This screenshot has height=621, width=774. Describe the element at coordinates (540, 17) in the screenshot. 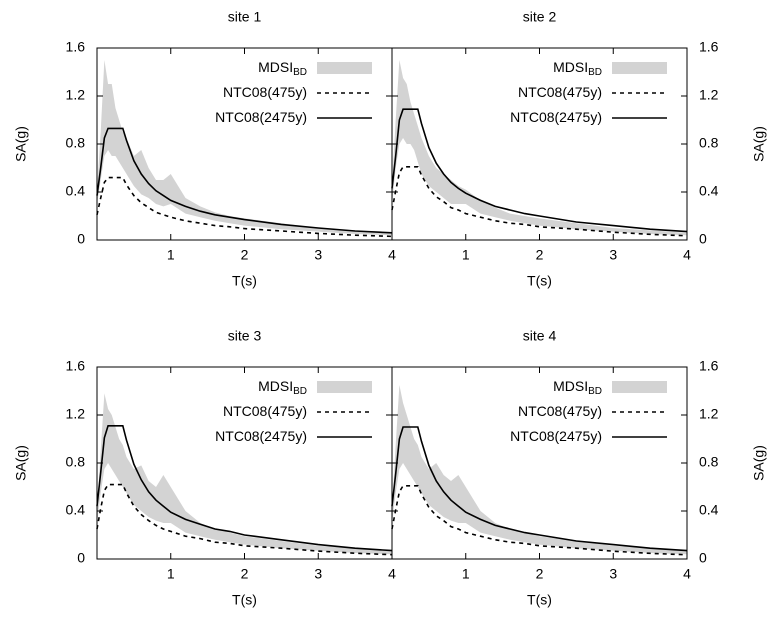

I see `panel-title: site 2` at that location.